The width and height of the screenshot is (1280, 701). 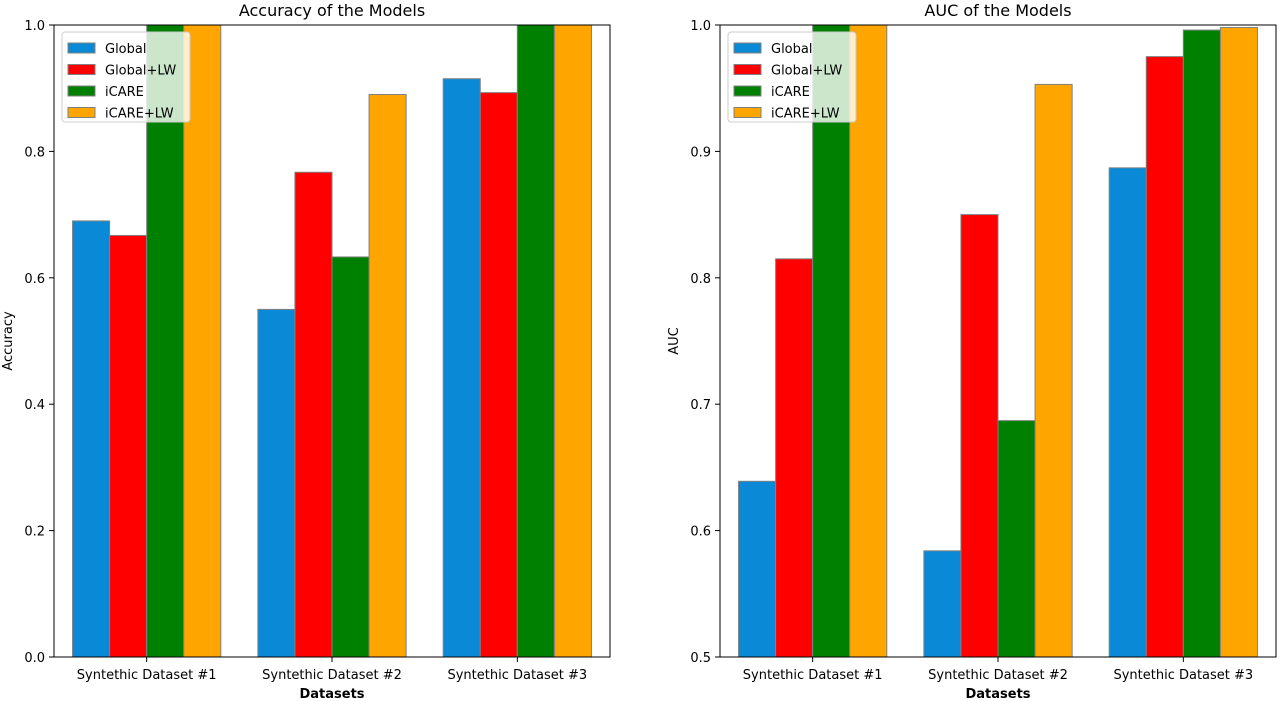 What do you see at coordinates (700, 152) in the screenshot?
I see `y-tick-label: 0.9` at bounding box center [700, 152].